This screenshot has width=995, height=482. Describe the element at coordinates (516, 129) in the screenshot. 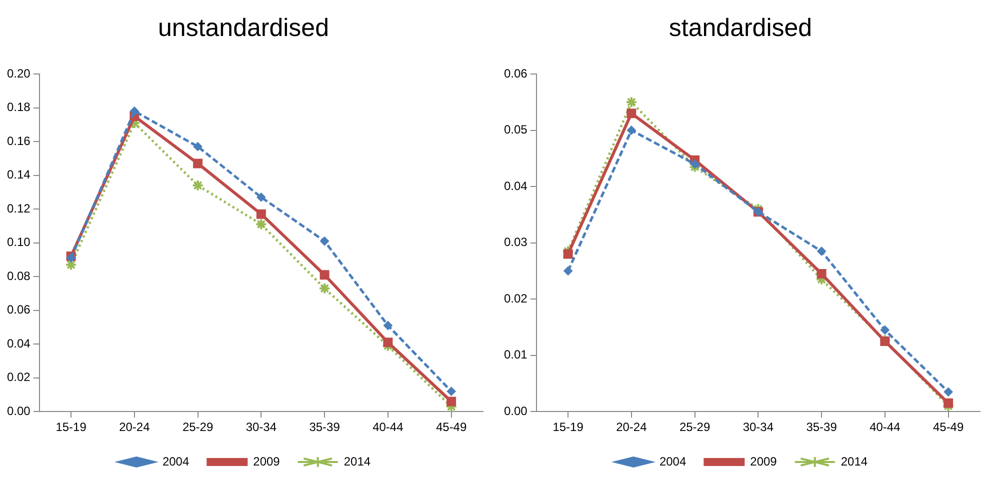

I see `y-tick-label: 0.05` at that location.